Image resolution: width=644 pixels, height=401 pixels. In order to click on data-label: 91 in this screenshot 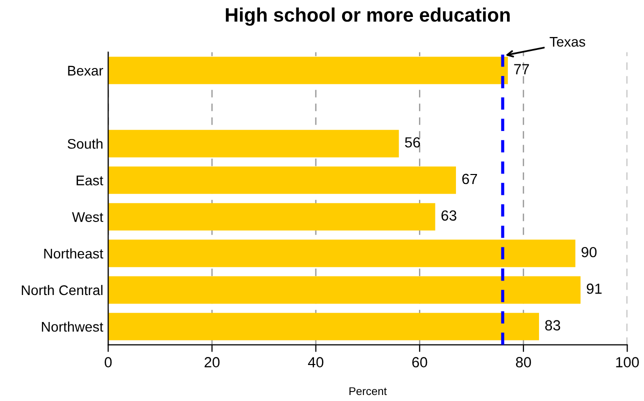, I will do `click(594, 289)`.